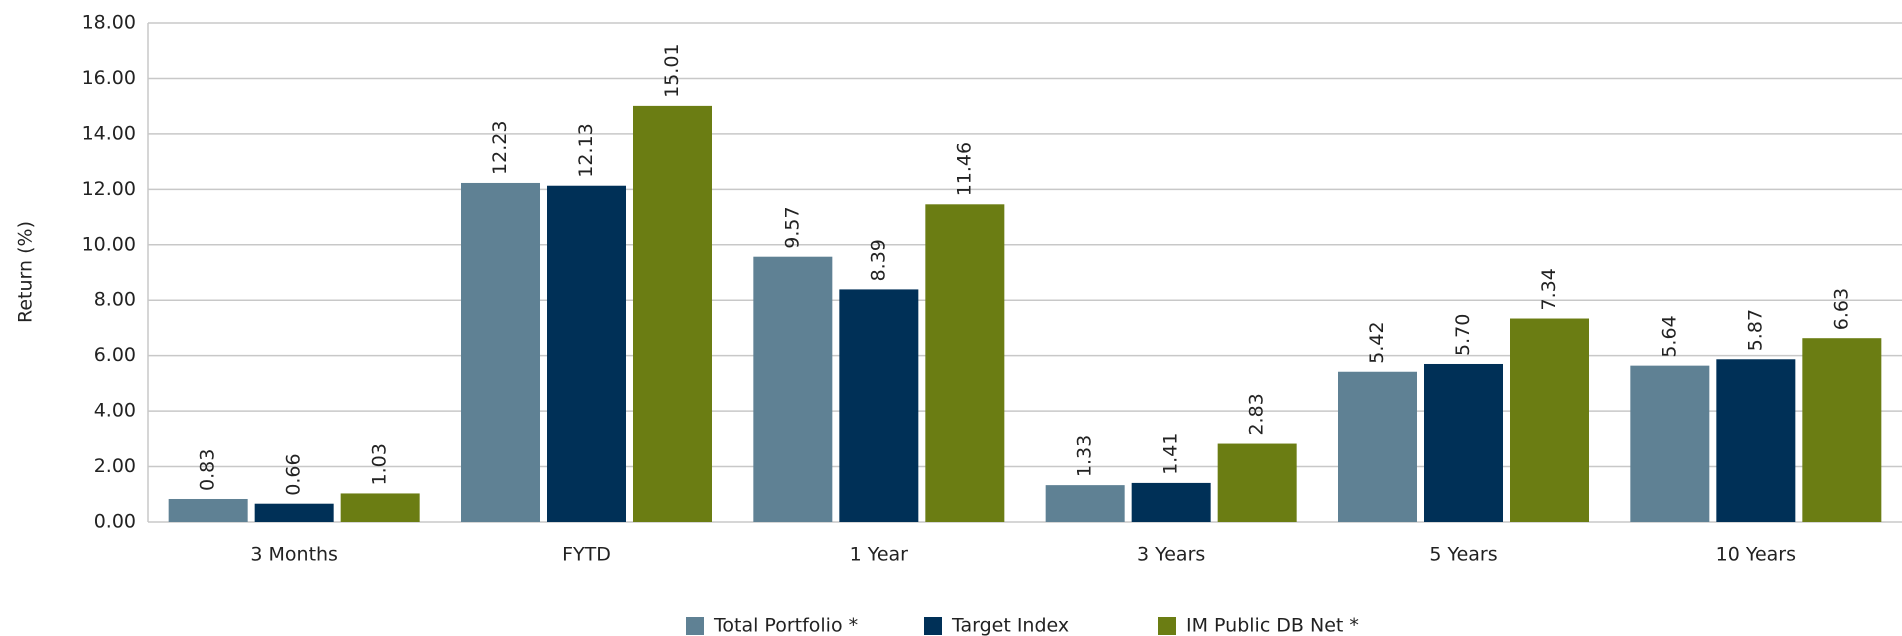  What do you see at coordinates (1463, 555) in the screenshot?
I see `x-tick-label: 5 Years` at bounding box center [1463, 555].